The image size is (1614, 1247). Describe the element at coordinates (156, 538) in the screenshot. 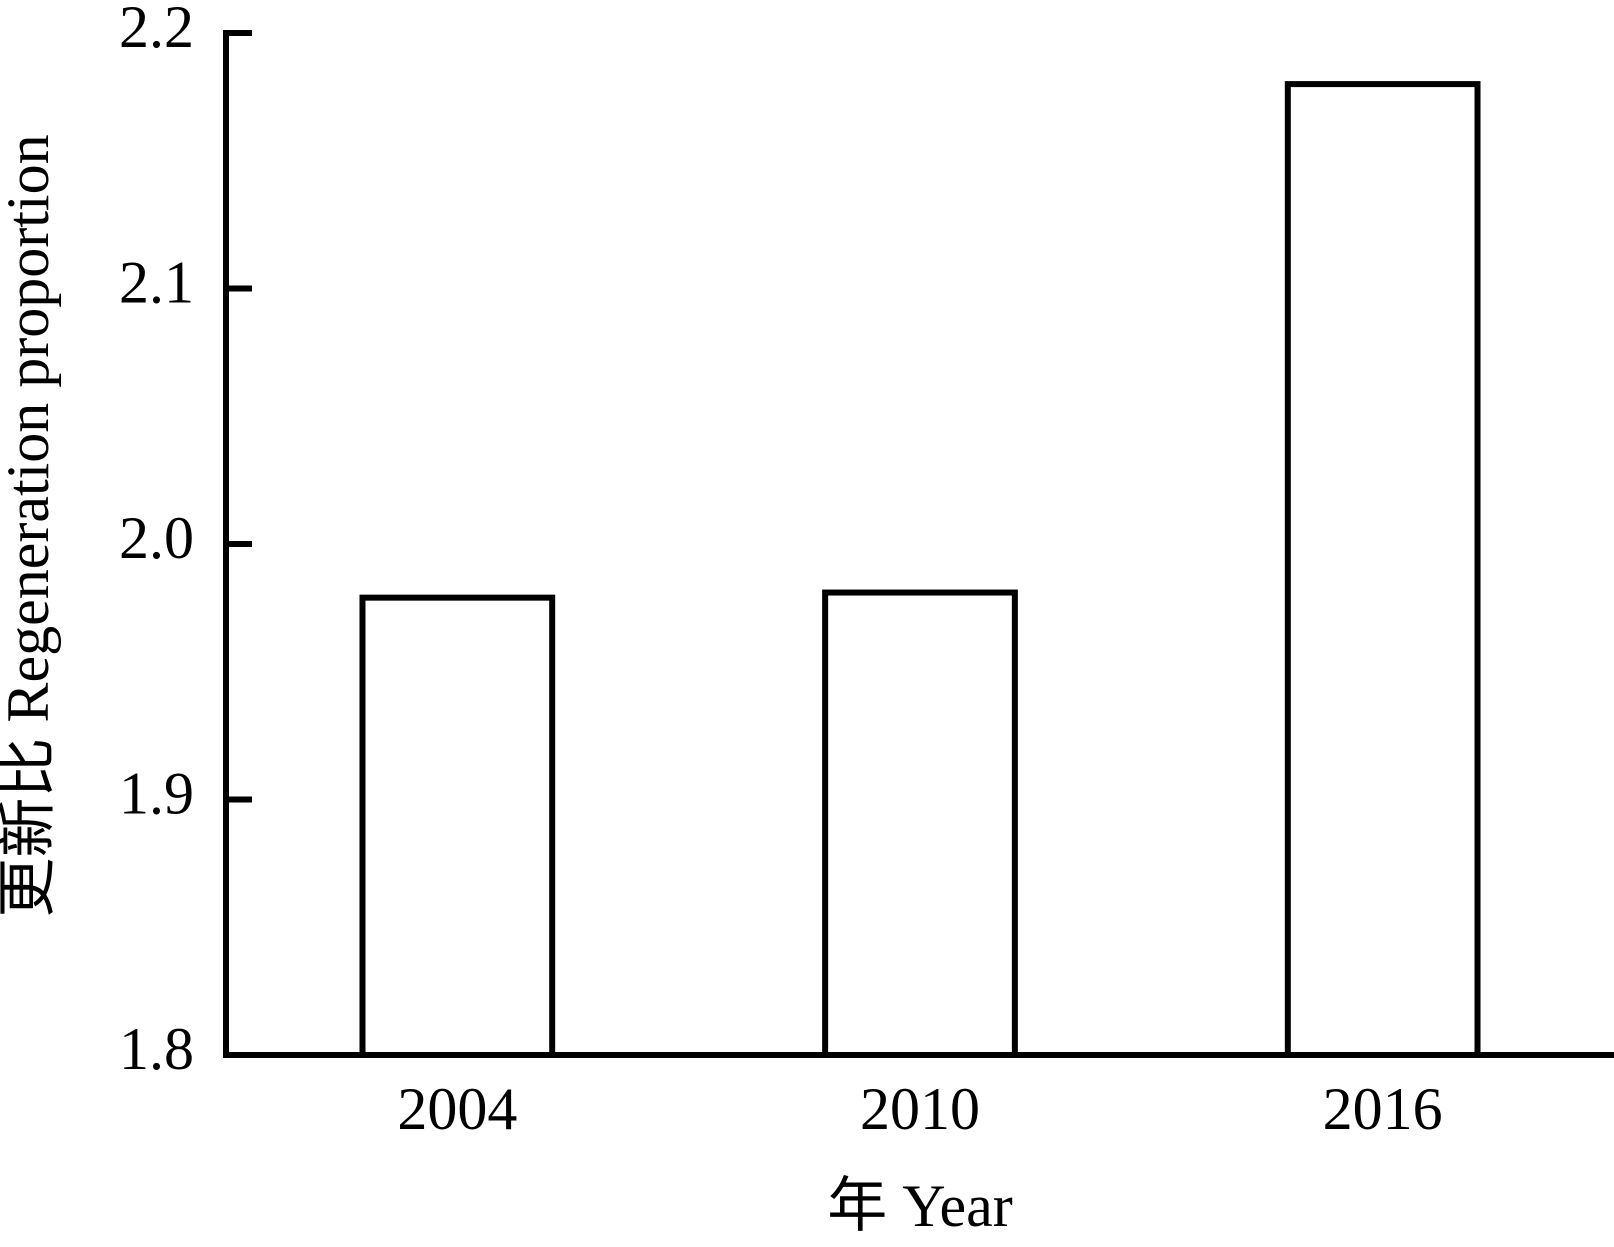

I see `y-tick-label: 2.0` at that location.